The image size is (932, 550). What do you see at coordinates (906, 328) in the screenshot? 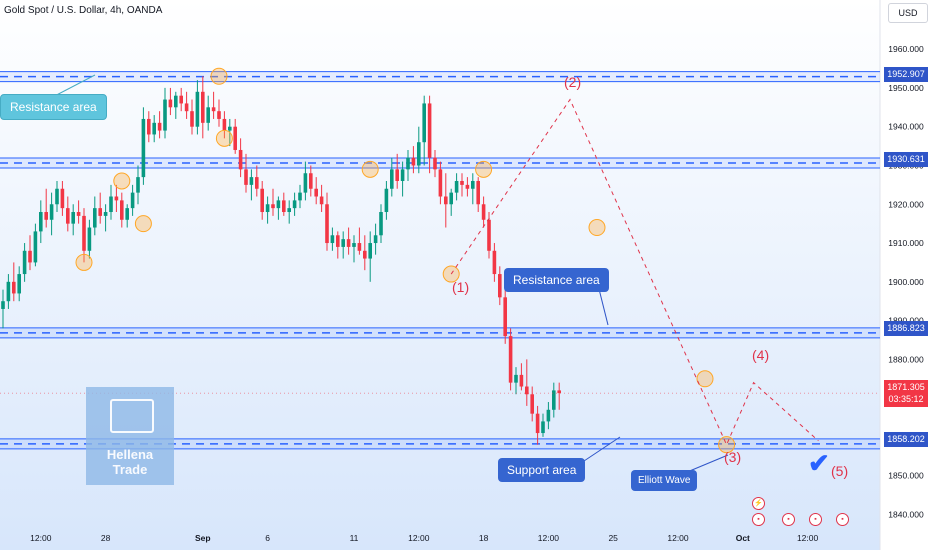
I see `level-label-3: 1886.823` at bounding box center [906, 328].